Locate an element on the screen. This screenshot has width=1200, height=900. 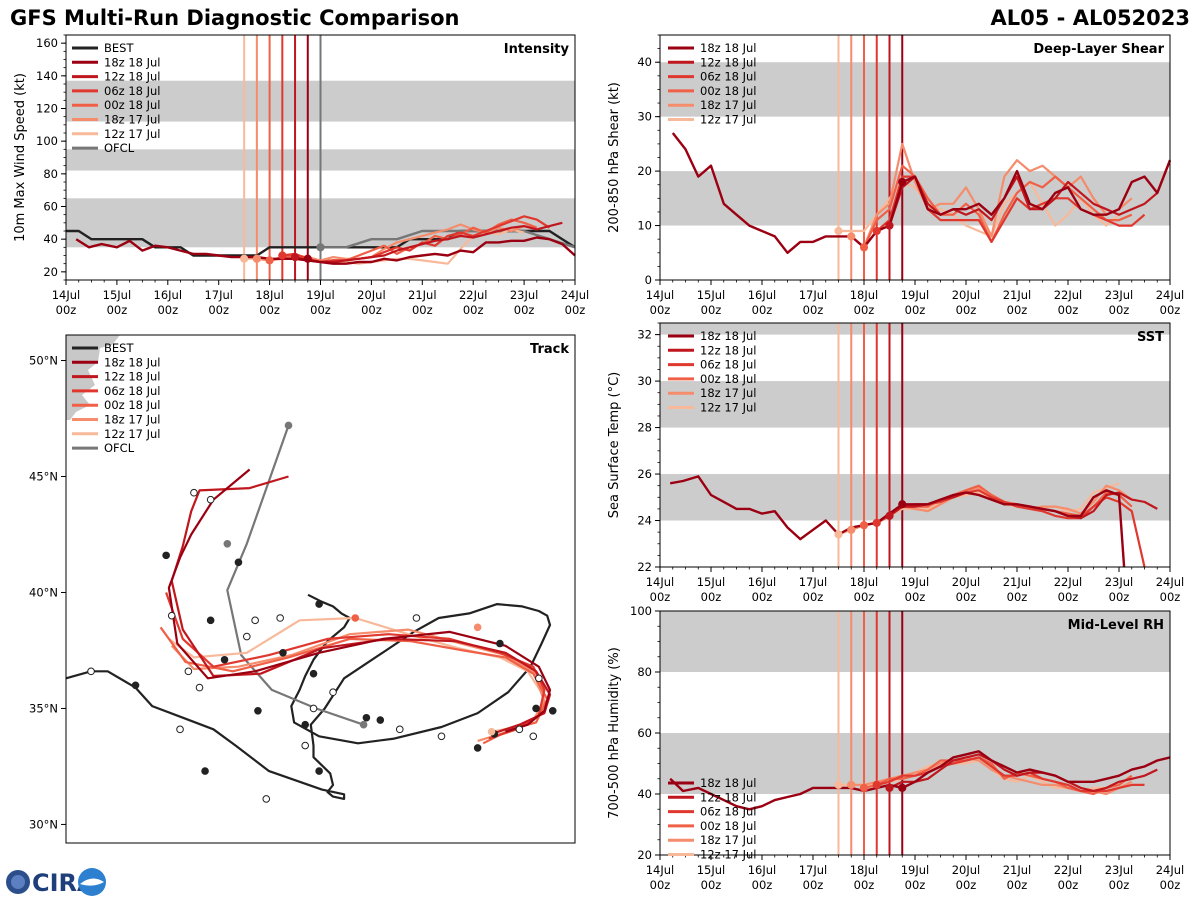
y-axis-label-rh: 700-500 hPa Humidity (%) is located at coordinates (614, 733).